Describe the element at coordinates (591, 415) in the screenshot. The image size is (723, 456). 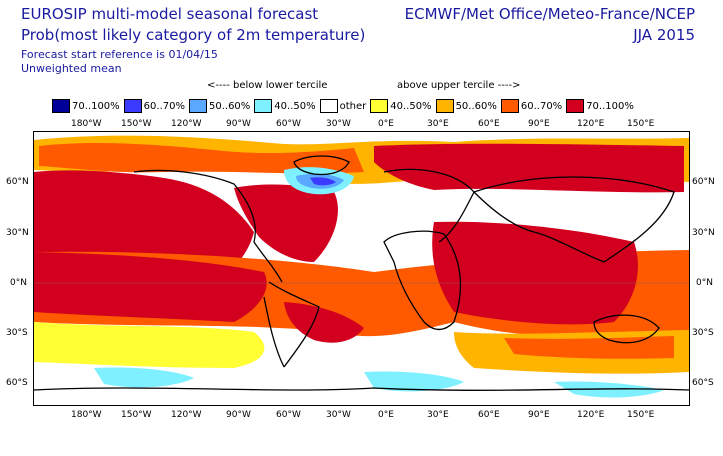
I see `lon-label-bottom: 120°E` at that location.